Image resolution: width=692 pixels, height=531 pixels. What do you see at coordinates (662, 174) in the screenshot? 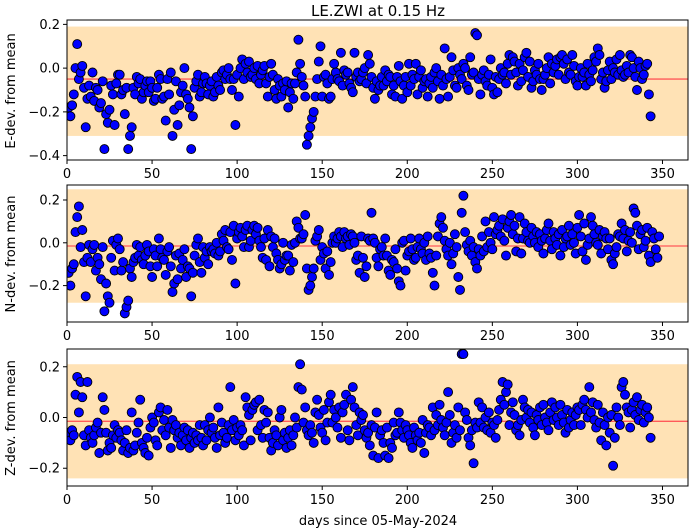
I see `xtick-label-e: 350` at bounding box center [662, 174].